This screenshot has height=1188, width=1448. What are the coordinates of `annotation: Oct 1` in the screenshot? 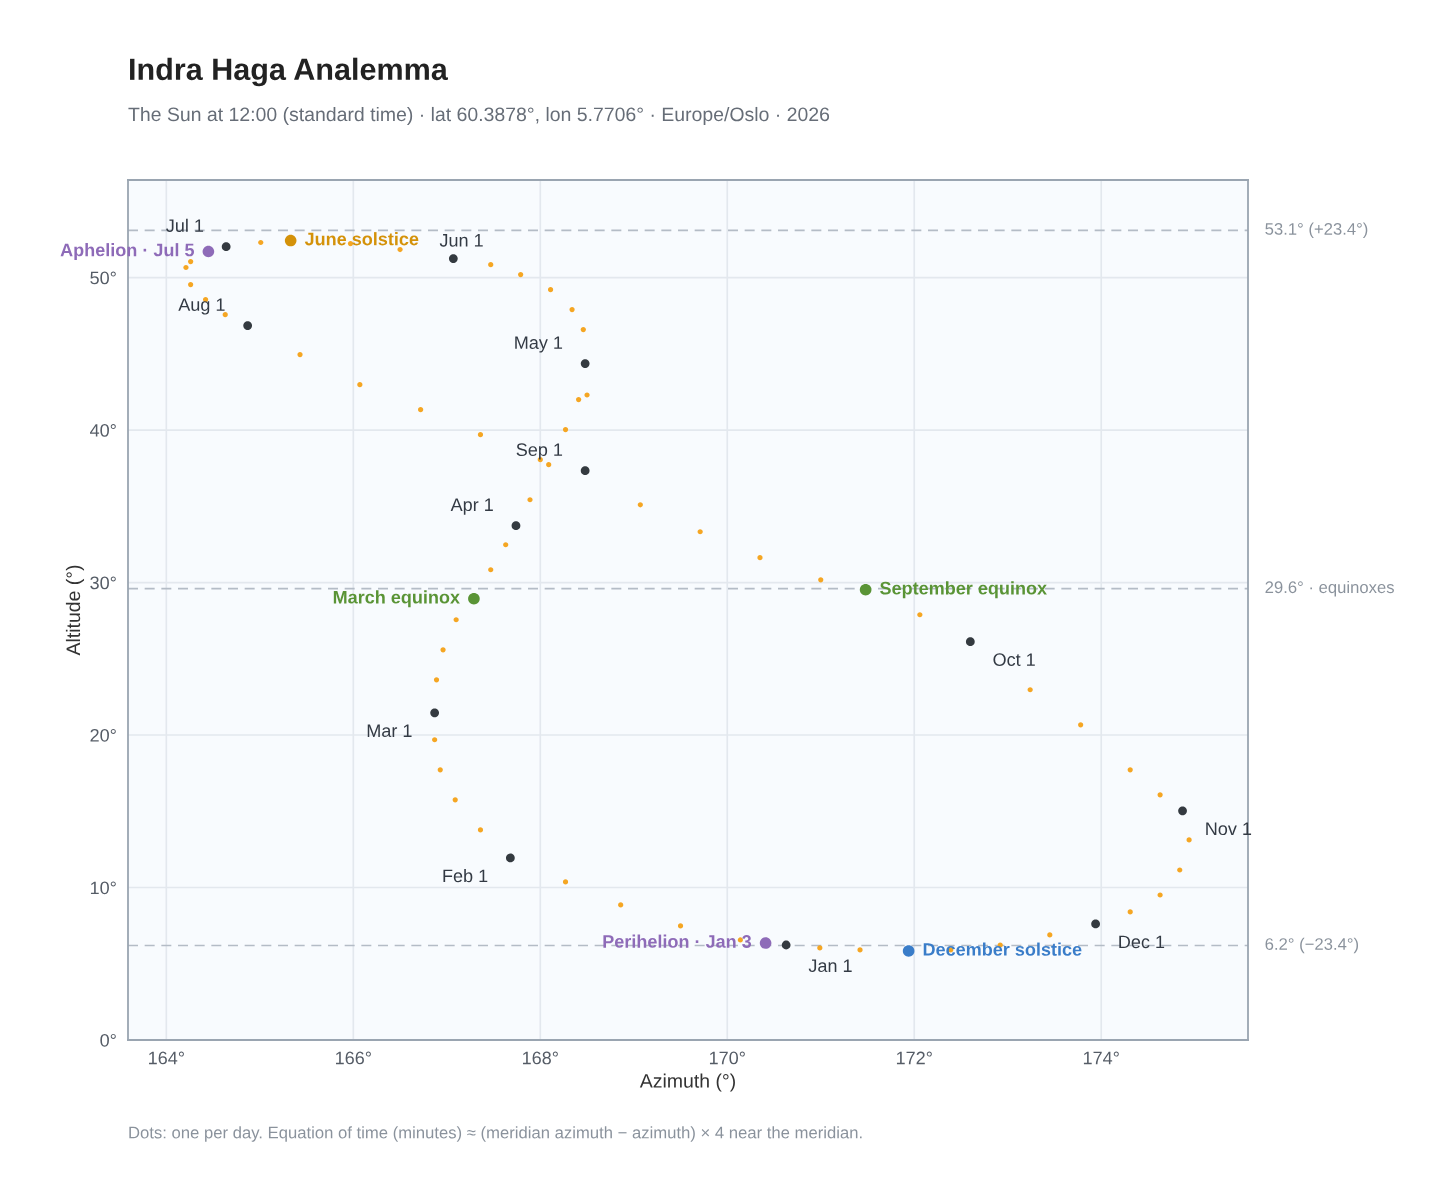 It's located at (1014, 660).